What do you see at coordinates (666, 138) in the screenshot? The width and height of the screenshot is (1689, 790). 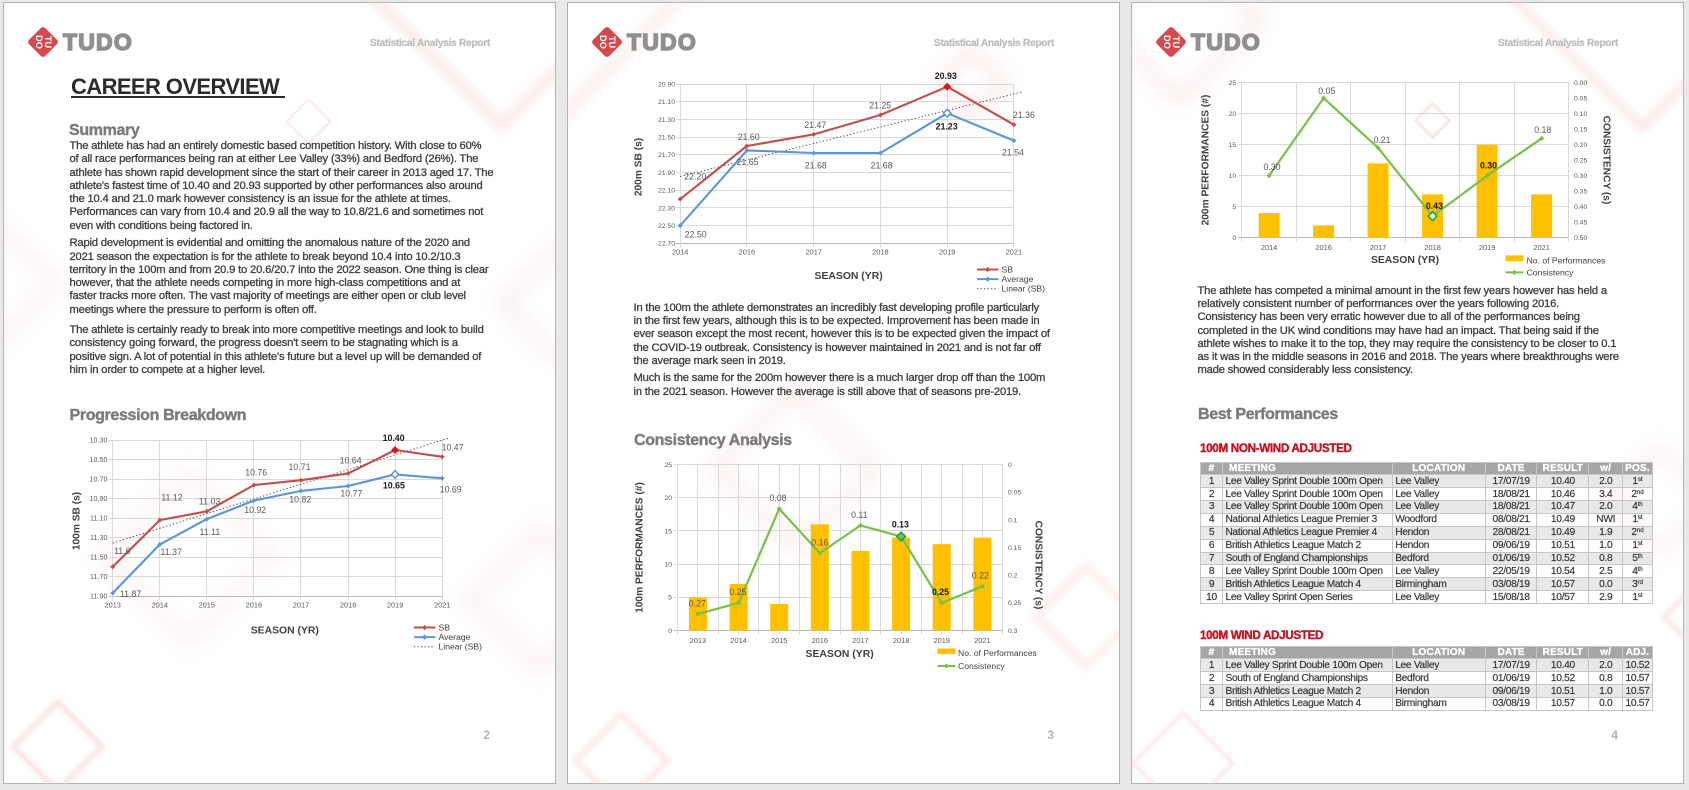 I see `svg-text: 21.50` at bounding box center [666, 138].